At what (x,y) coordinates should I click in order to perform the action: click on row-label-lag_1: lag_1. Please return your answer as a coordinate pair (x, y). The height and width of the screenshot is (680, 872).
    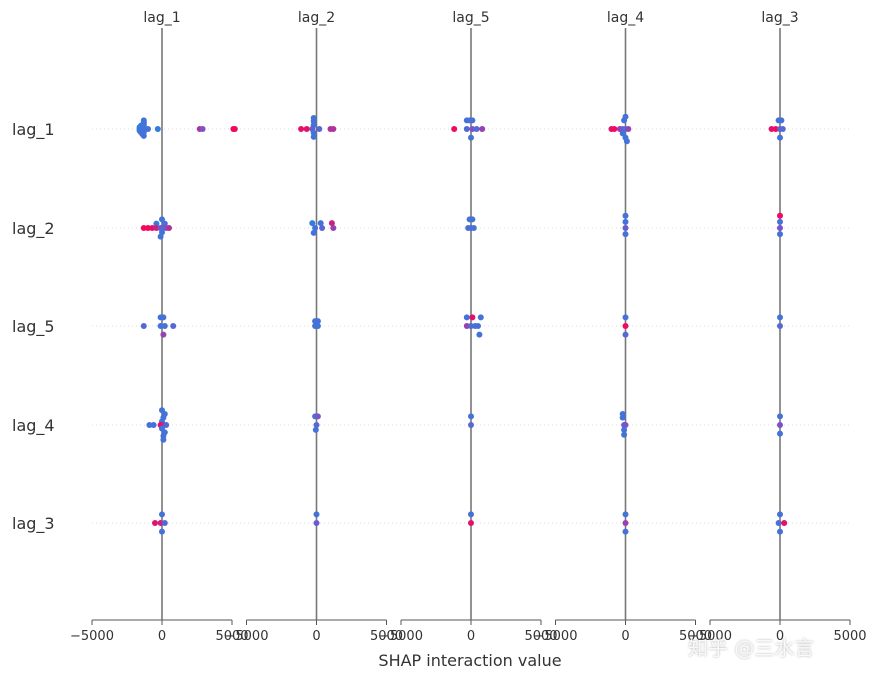
    Looking at the image, I should click on (33, 130).